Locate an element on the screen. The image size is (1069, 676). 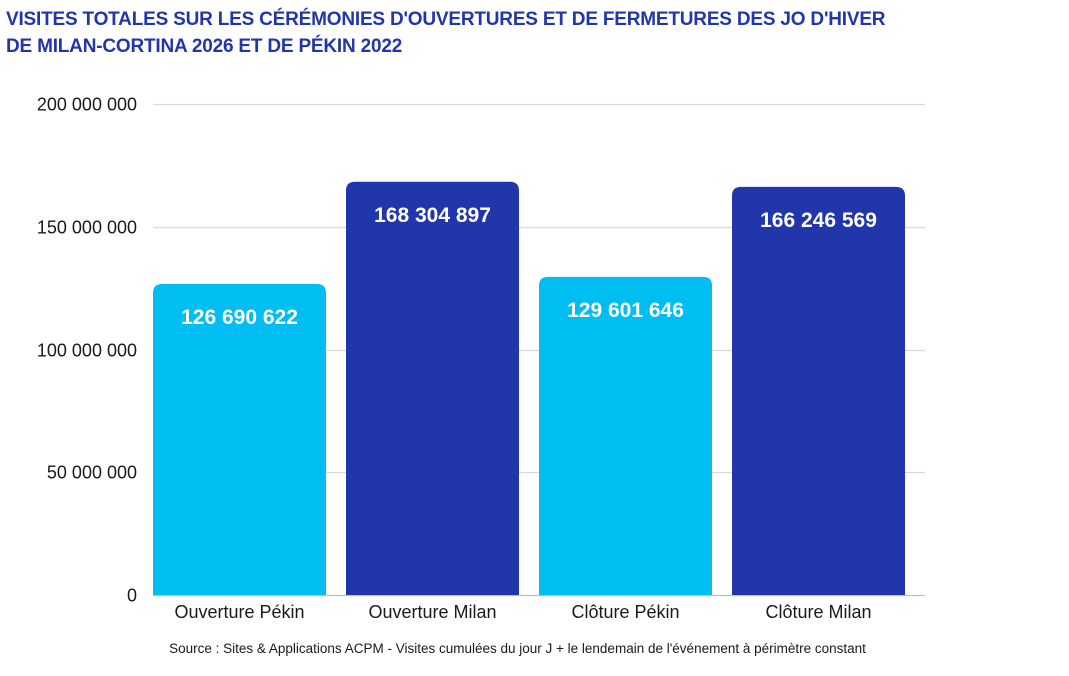
chart-title-line-2: DE MILAN-CORTINA 2026 ET DE PÉKIN 2022 is located at coordinates (204, 46).